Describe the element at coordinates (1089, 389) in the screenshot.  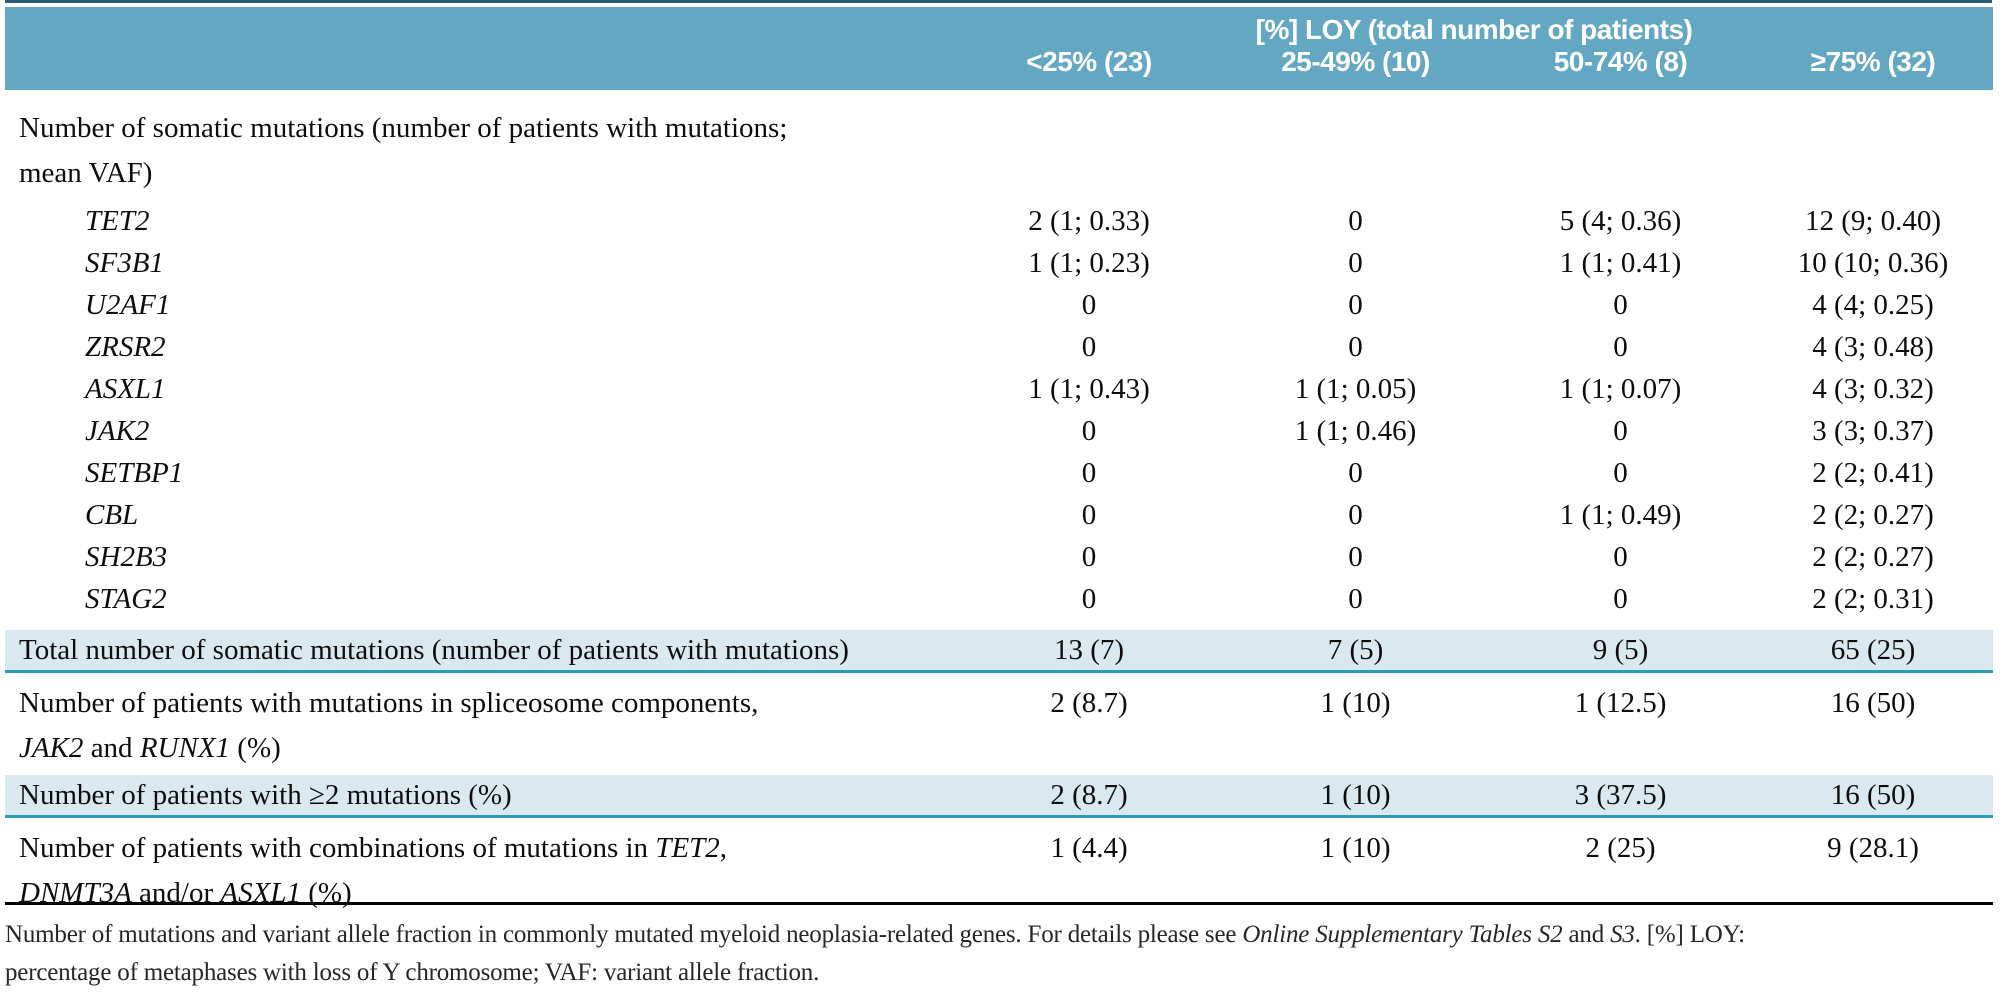
I see `gene-value-cell: 1 (1; 0.43)` at that location.